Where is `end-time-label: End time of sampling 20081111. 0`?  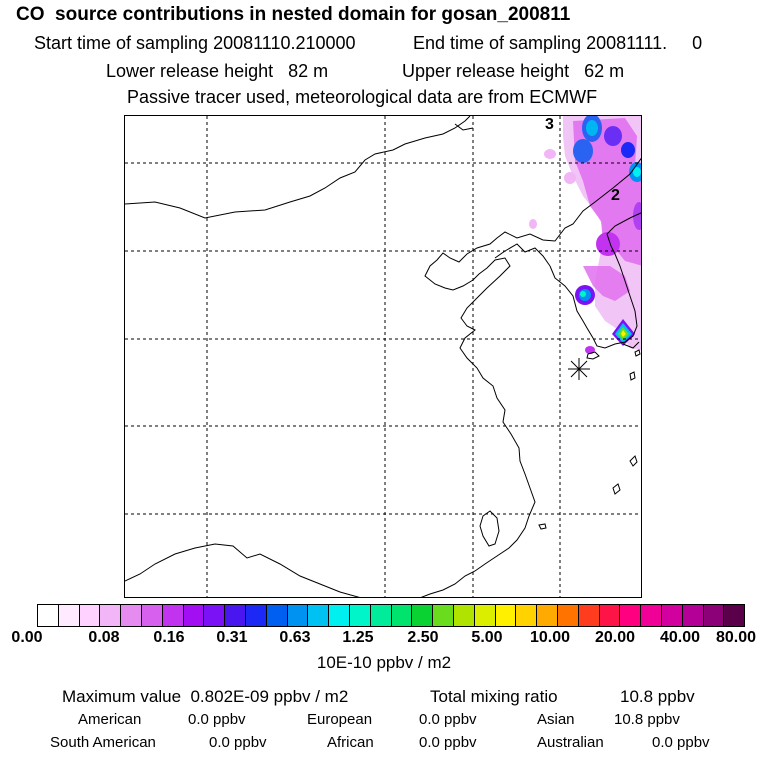 end-time-label: End time of sampling 20081111. 0 is located at coordinates (558, 43).